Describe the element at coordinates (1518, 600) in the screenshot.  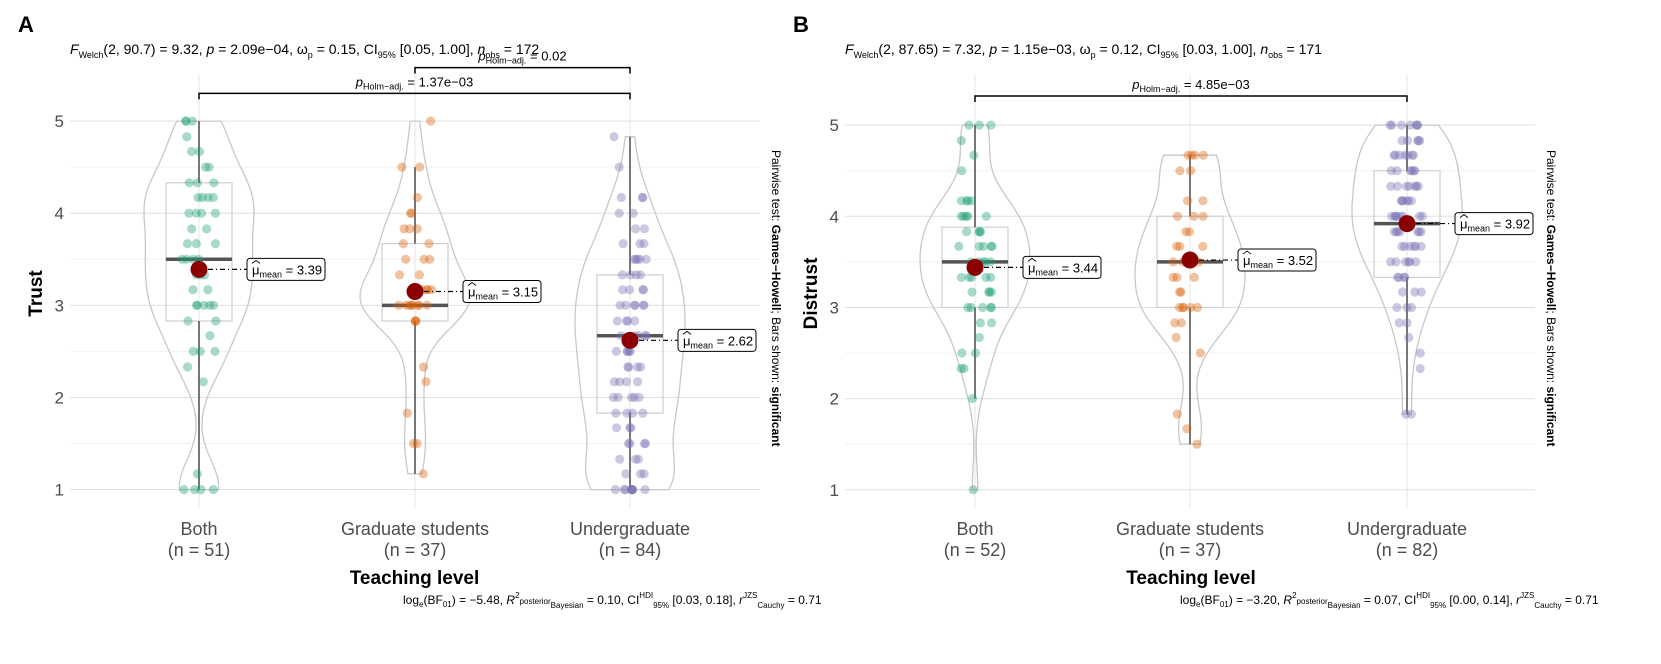
I see `rc-symbol: r` at that location.